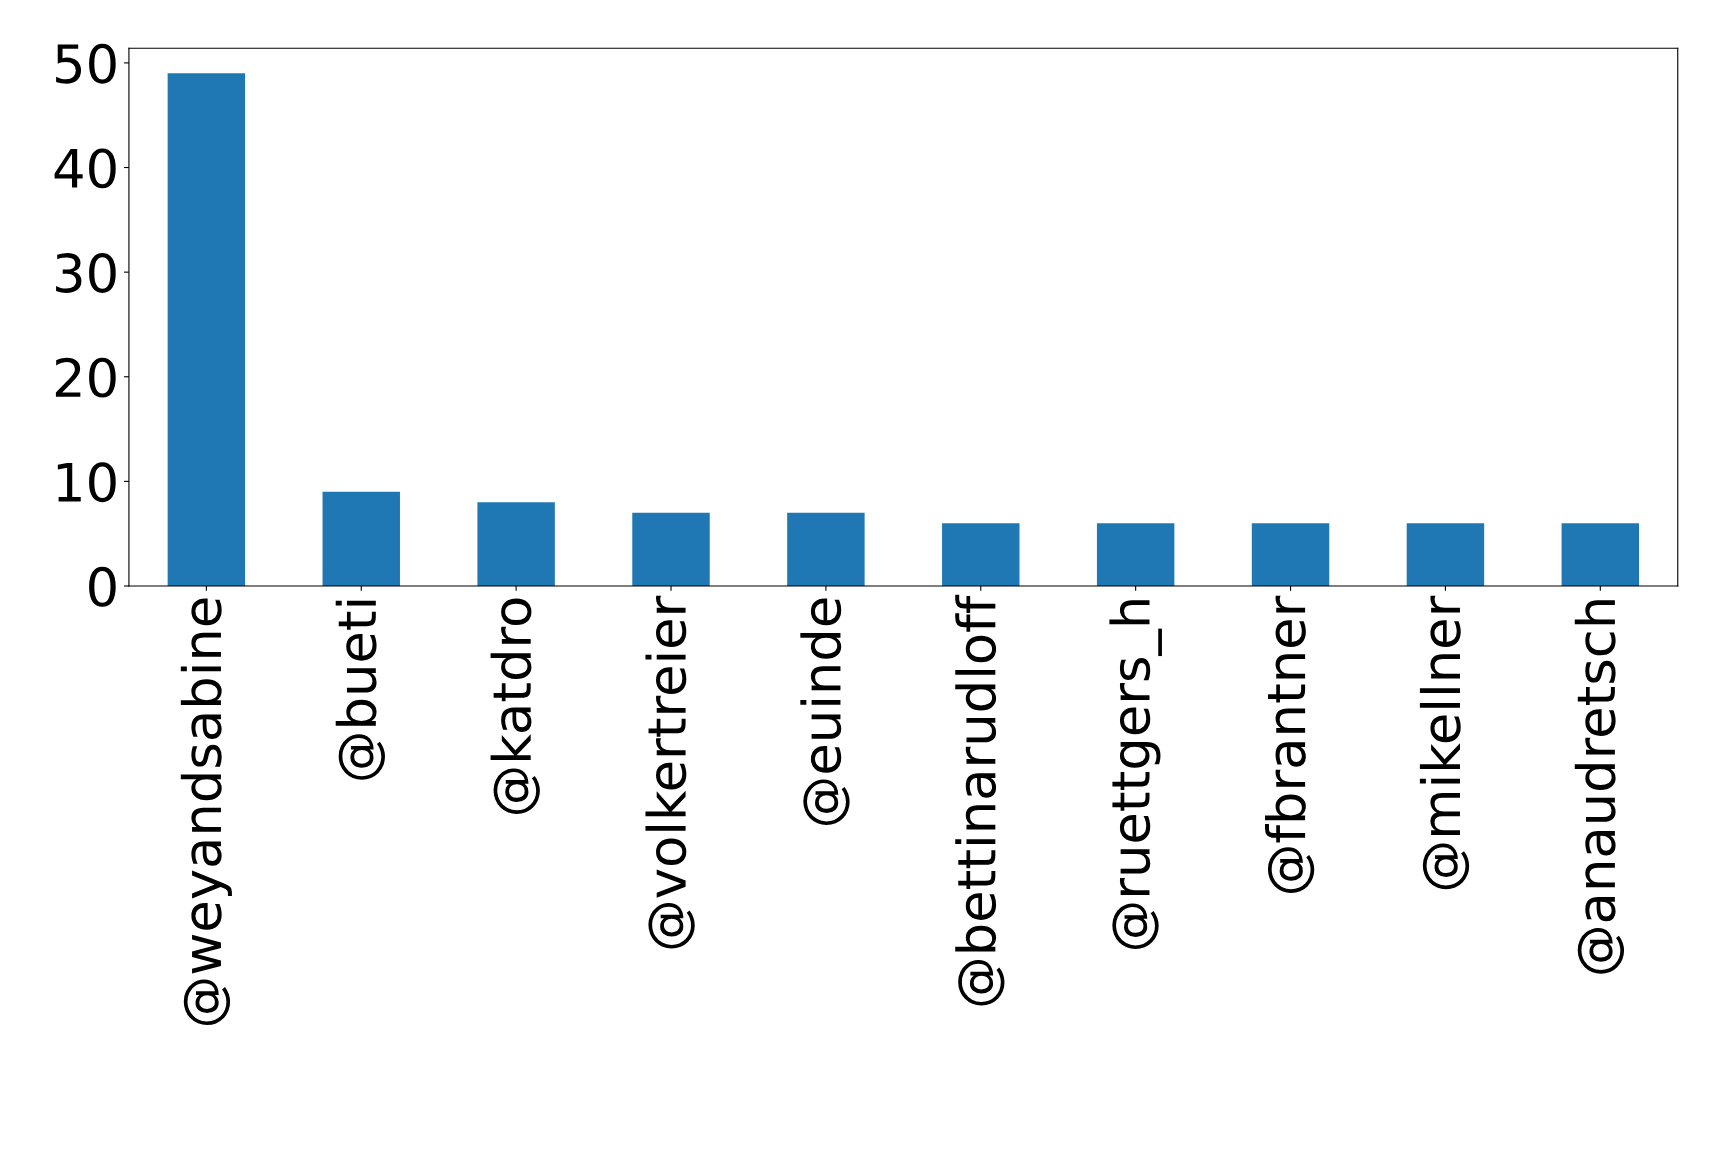  Describe the element at coordinates (206, 812) in the screenshot. I see `x-tick-label: @weyandsabine` at that location.